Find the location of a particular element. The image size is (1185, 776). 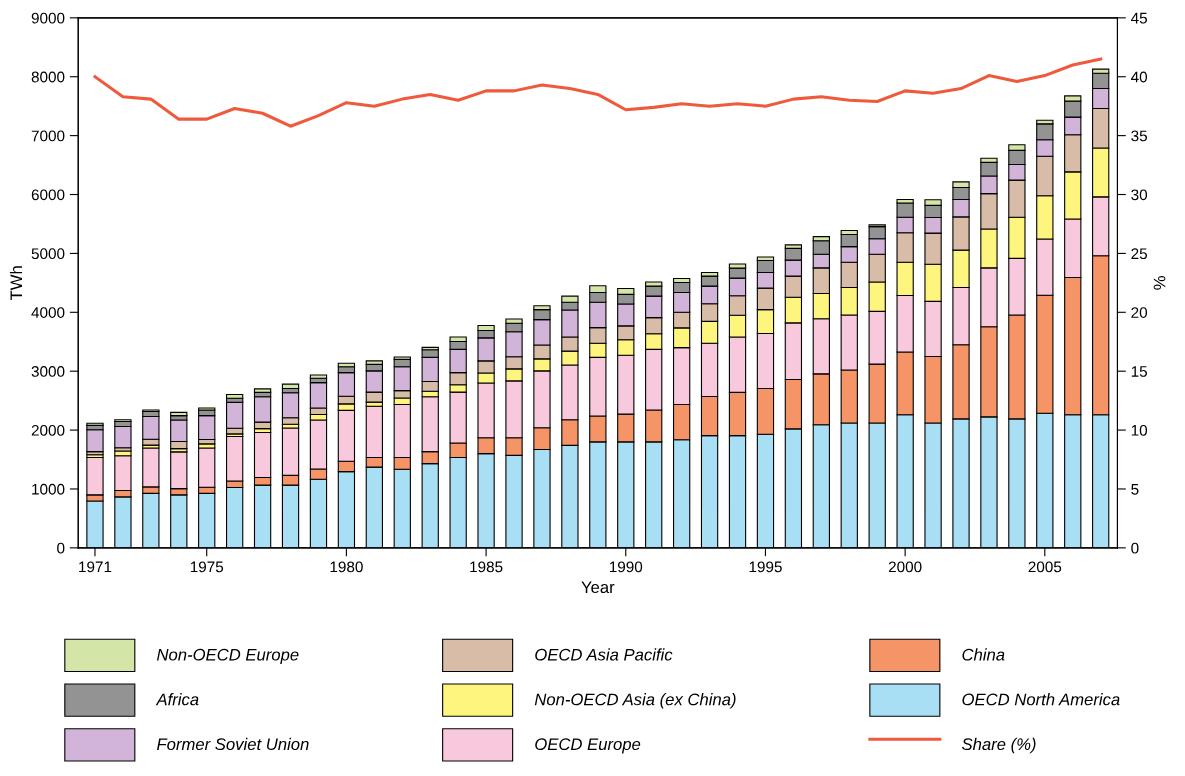

x-tick-label: 1985 is located at coordinates (486, 567).